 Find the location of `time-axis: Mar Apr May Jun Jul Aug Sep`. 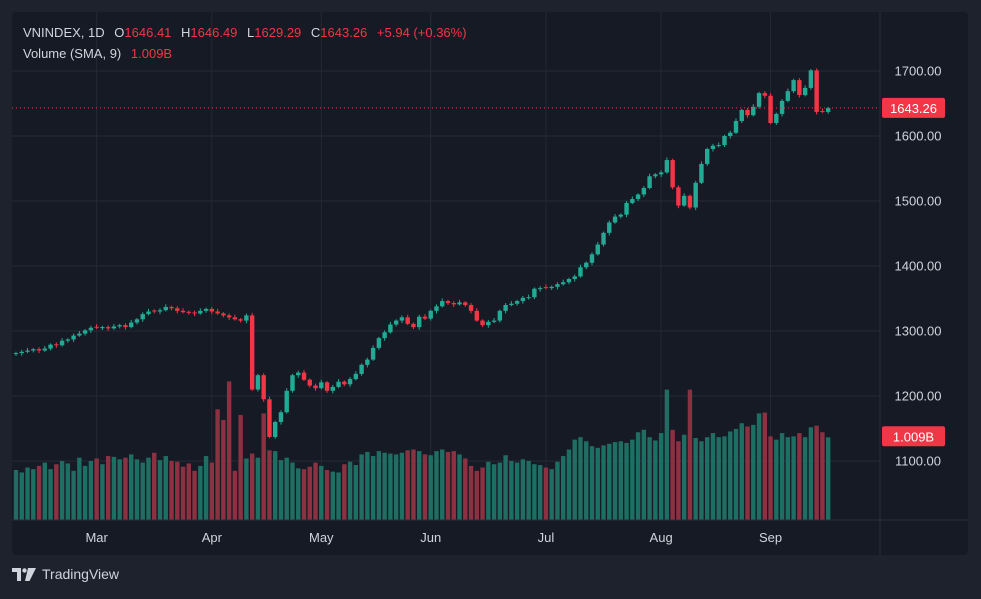

time-axis: Mar Apr May Jun Jul Aug Sep is located at coordinates (433, 537).